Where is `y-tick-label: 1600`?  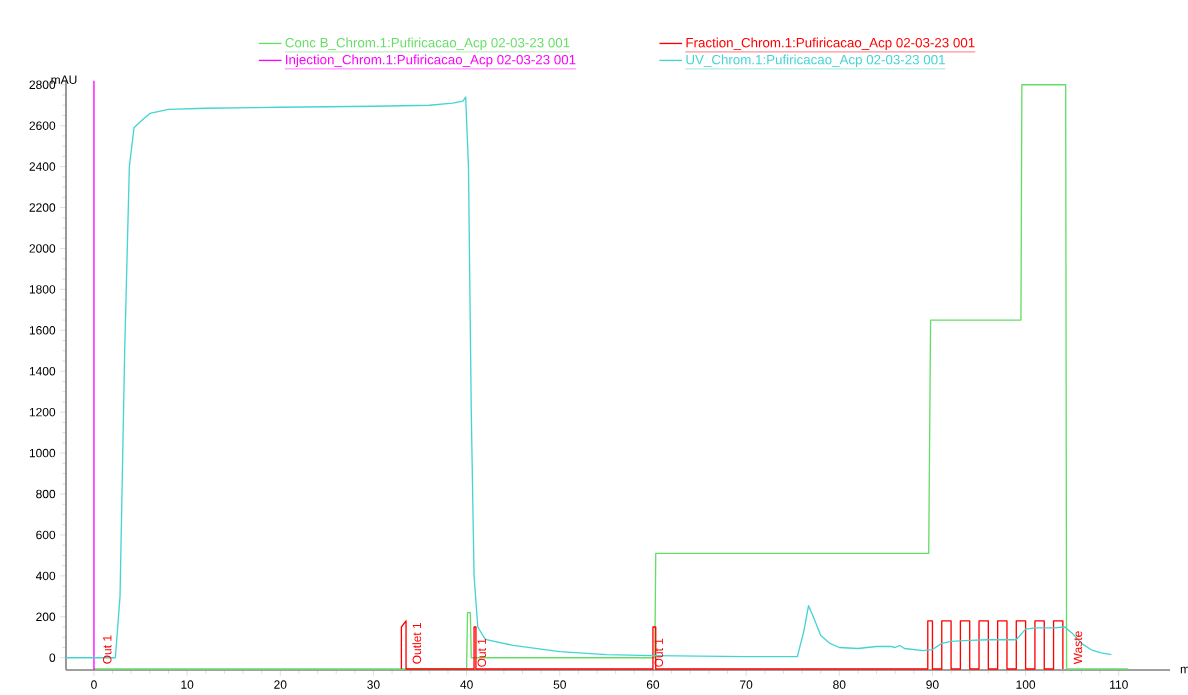 y-tick-label: 1600 is located at coordinates (42, 330).